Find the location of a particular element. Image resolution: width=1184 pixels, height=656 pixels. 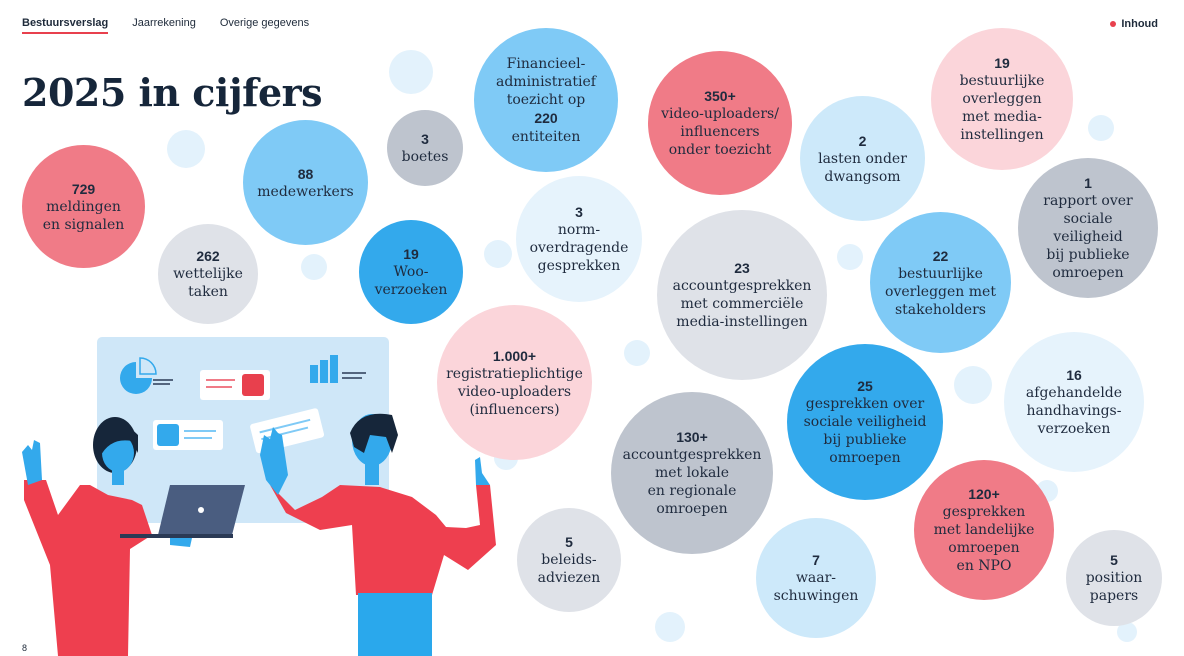

stat-bubble: 7 waar- schuwingen is located at coordinates (816, 578).